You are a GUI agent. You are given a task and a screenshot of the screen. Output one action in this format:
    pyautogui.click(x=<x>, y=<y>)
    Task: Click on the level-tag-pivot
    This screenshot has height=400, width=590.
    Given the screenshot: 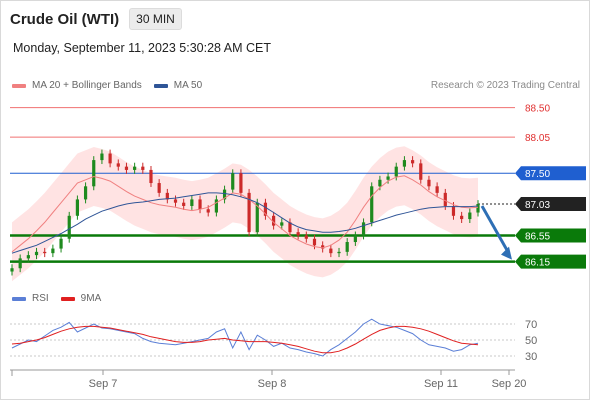 What is the action you would take?
    pyautogui.click(x=550, y=173)
    